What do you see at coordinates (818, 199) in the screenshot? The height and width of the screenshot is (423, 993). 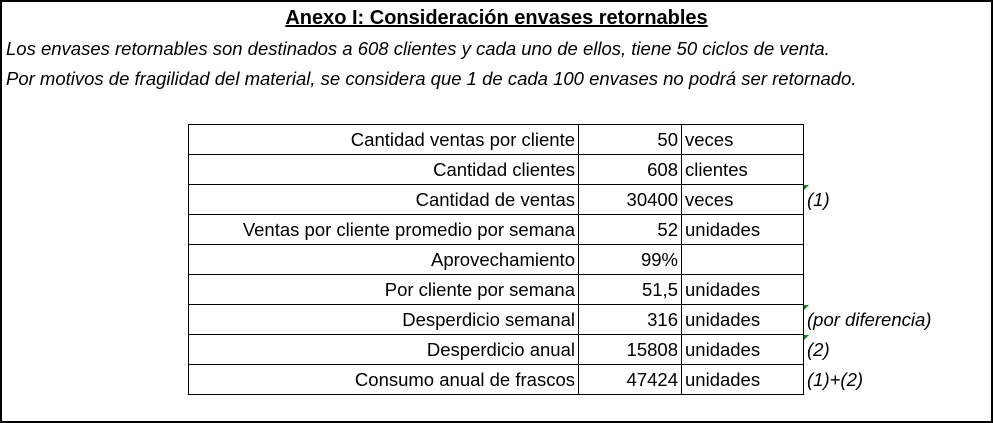 I see `row-note-text: (1)` at bounding box center [818, 199].